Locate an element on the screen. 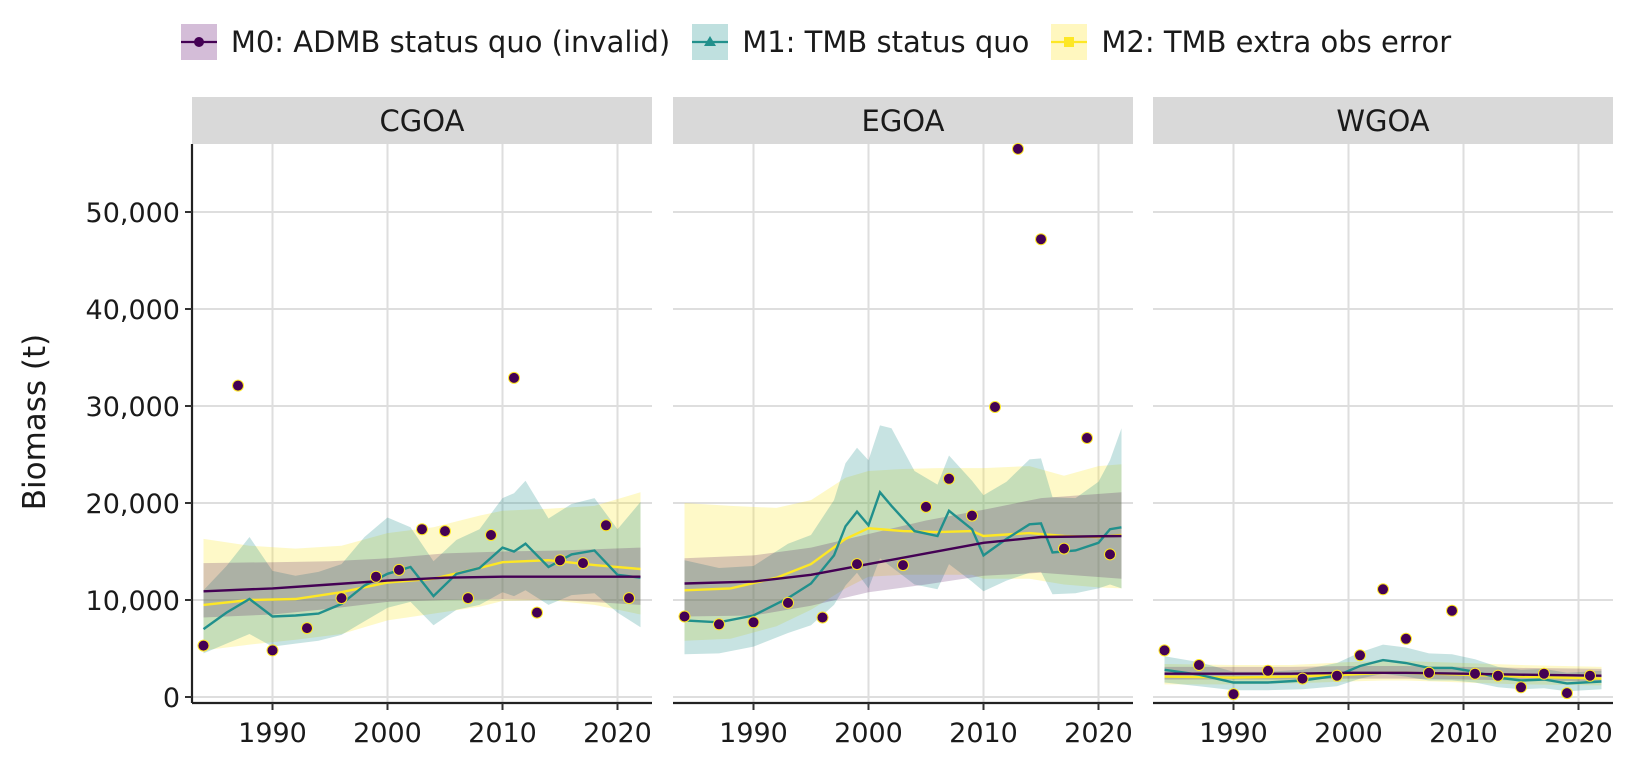  legend-key-m2 is located at coordinates (1069, 42).